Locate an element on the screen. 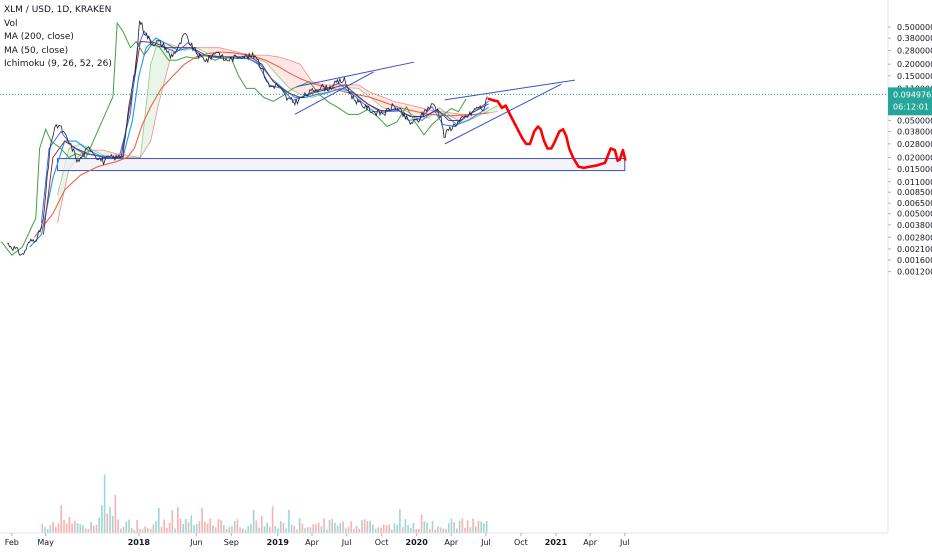 The width and height of the screenshot is (932, 554). axis-corner is located at coordinates (910, 541).